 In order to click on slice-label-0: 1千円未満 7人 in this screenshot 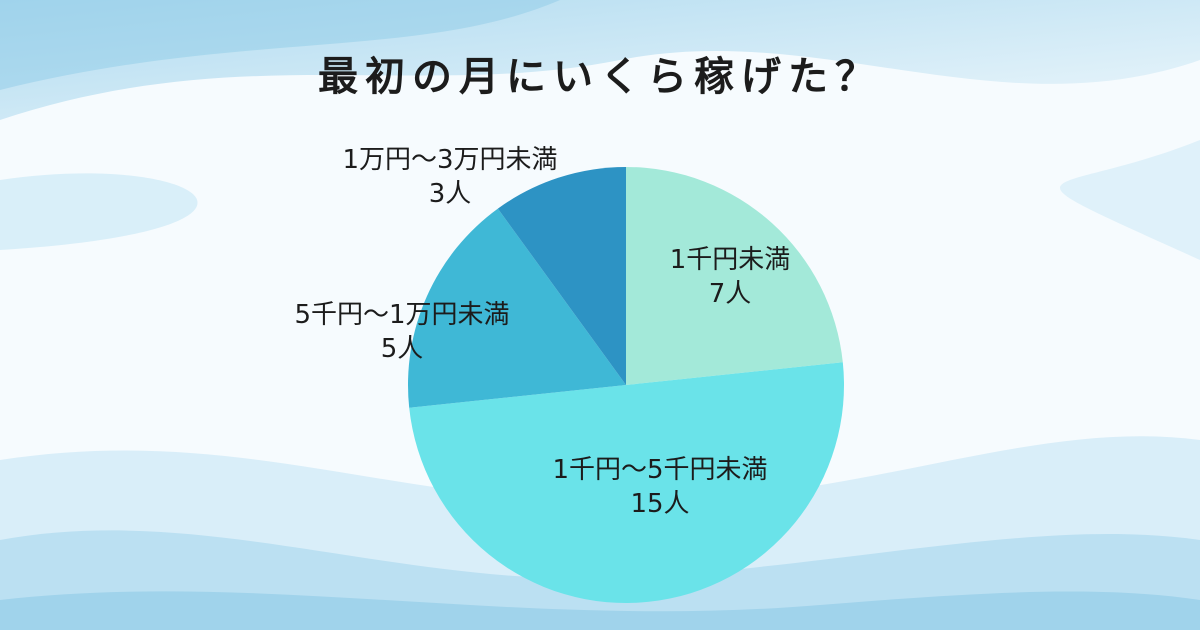, I will do `click(730, 277)`.